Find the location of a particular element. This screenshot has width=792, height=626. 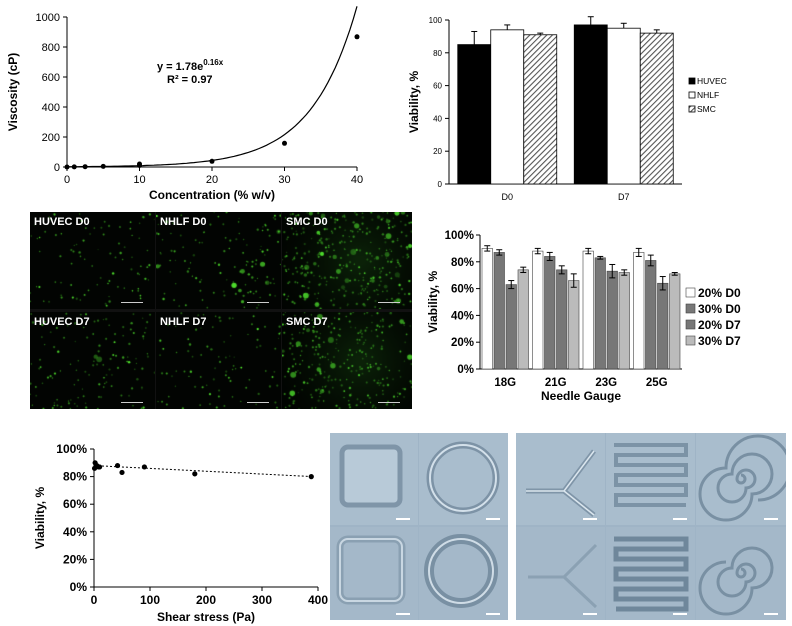

micrograph-group-right is located at coordinates (651, 526).